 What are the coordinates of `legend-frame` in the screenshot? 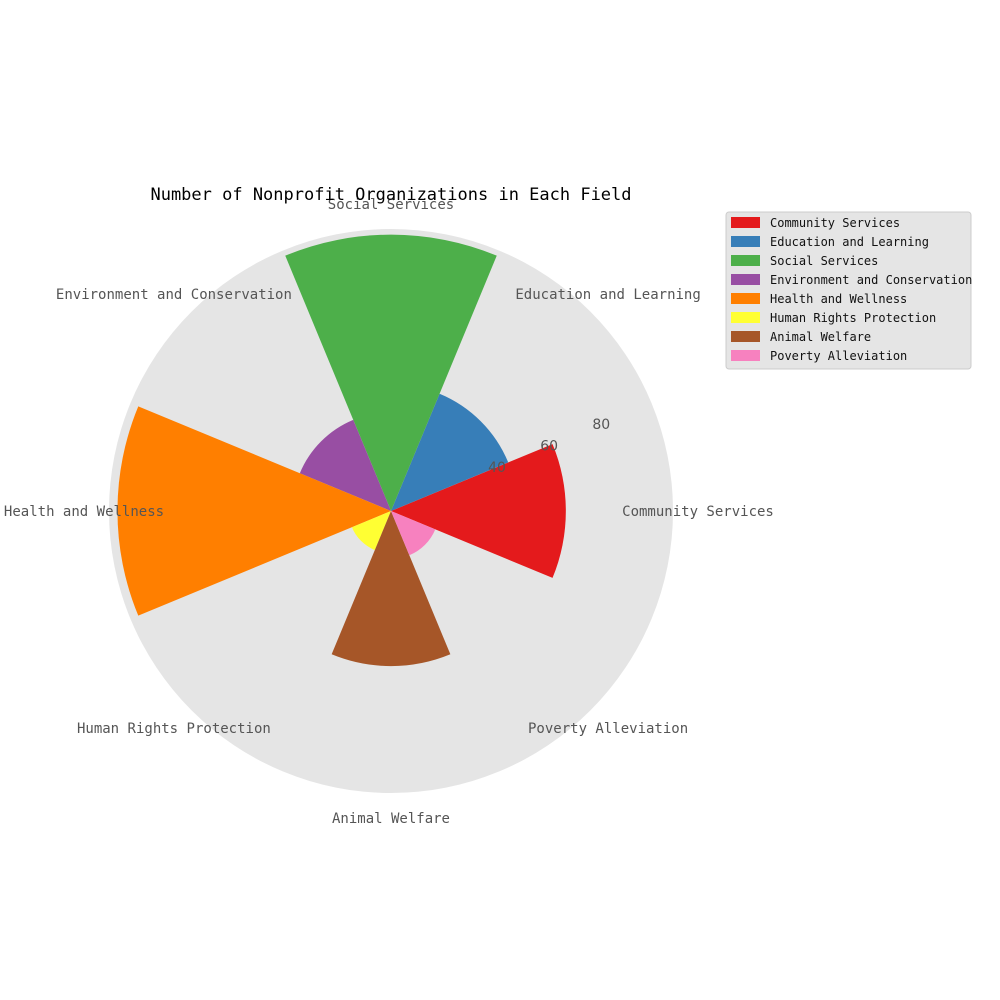 It's located at (848, 290).